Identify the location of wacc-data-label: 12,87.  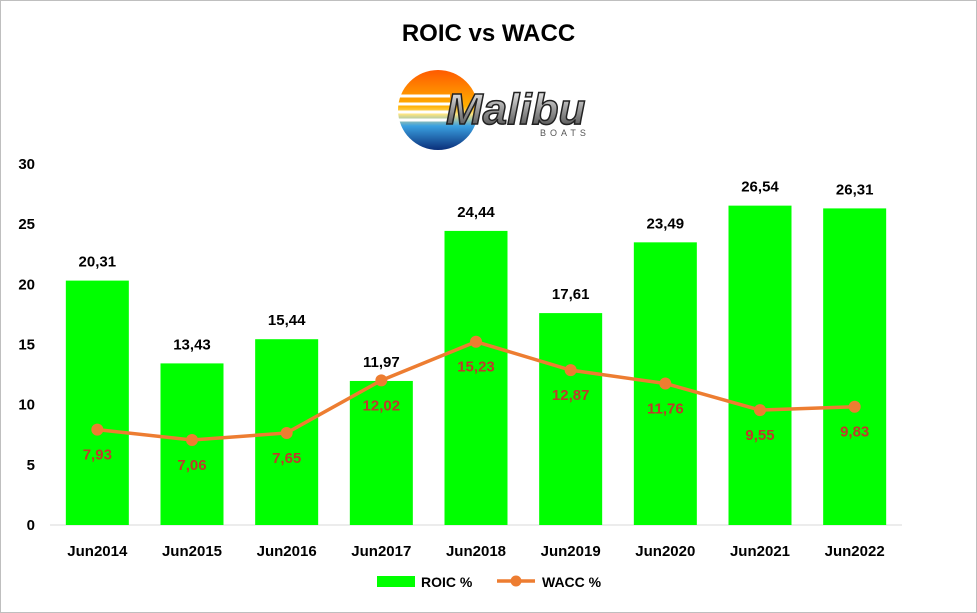
(571, 395).